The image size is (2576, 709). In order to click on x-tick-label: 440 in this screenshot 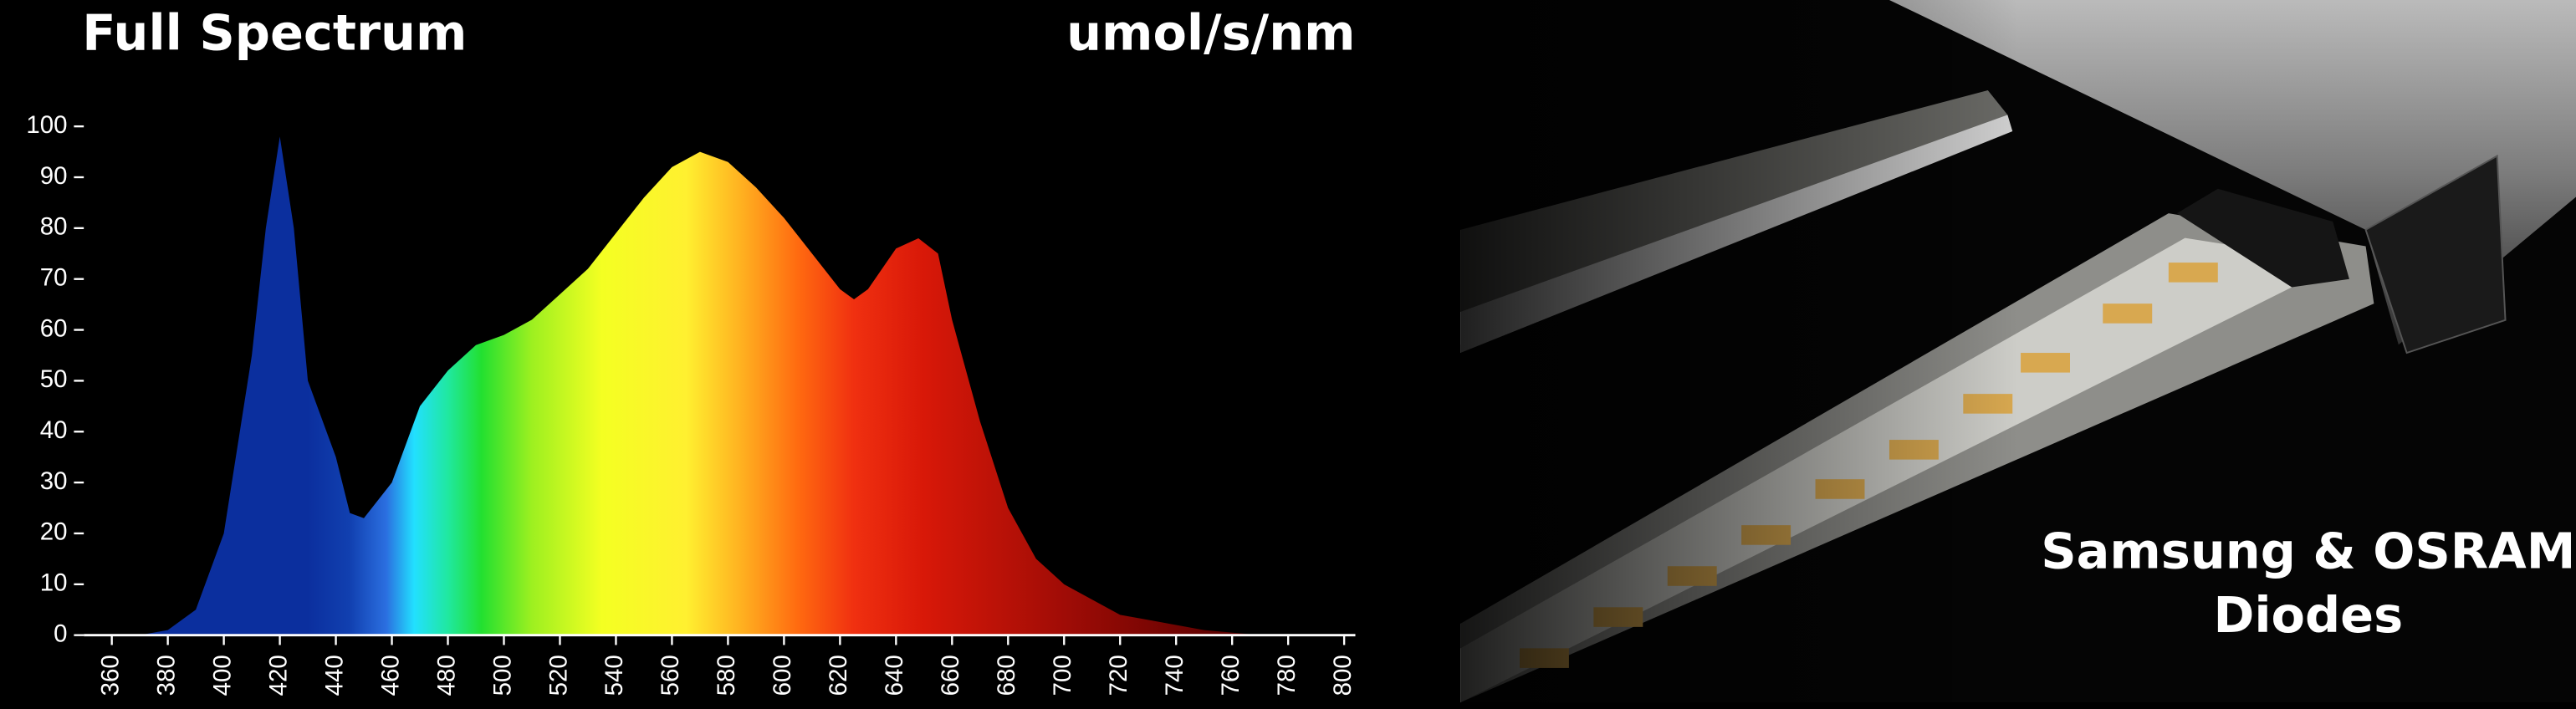, I will do `click(334, 675)`.